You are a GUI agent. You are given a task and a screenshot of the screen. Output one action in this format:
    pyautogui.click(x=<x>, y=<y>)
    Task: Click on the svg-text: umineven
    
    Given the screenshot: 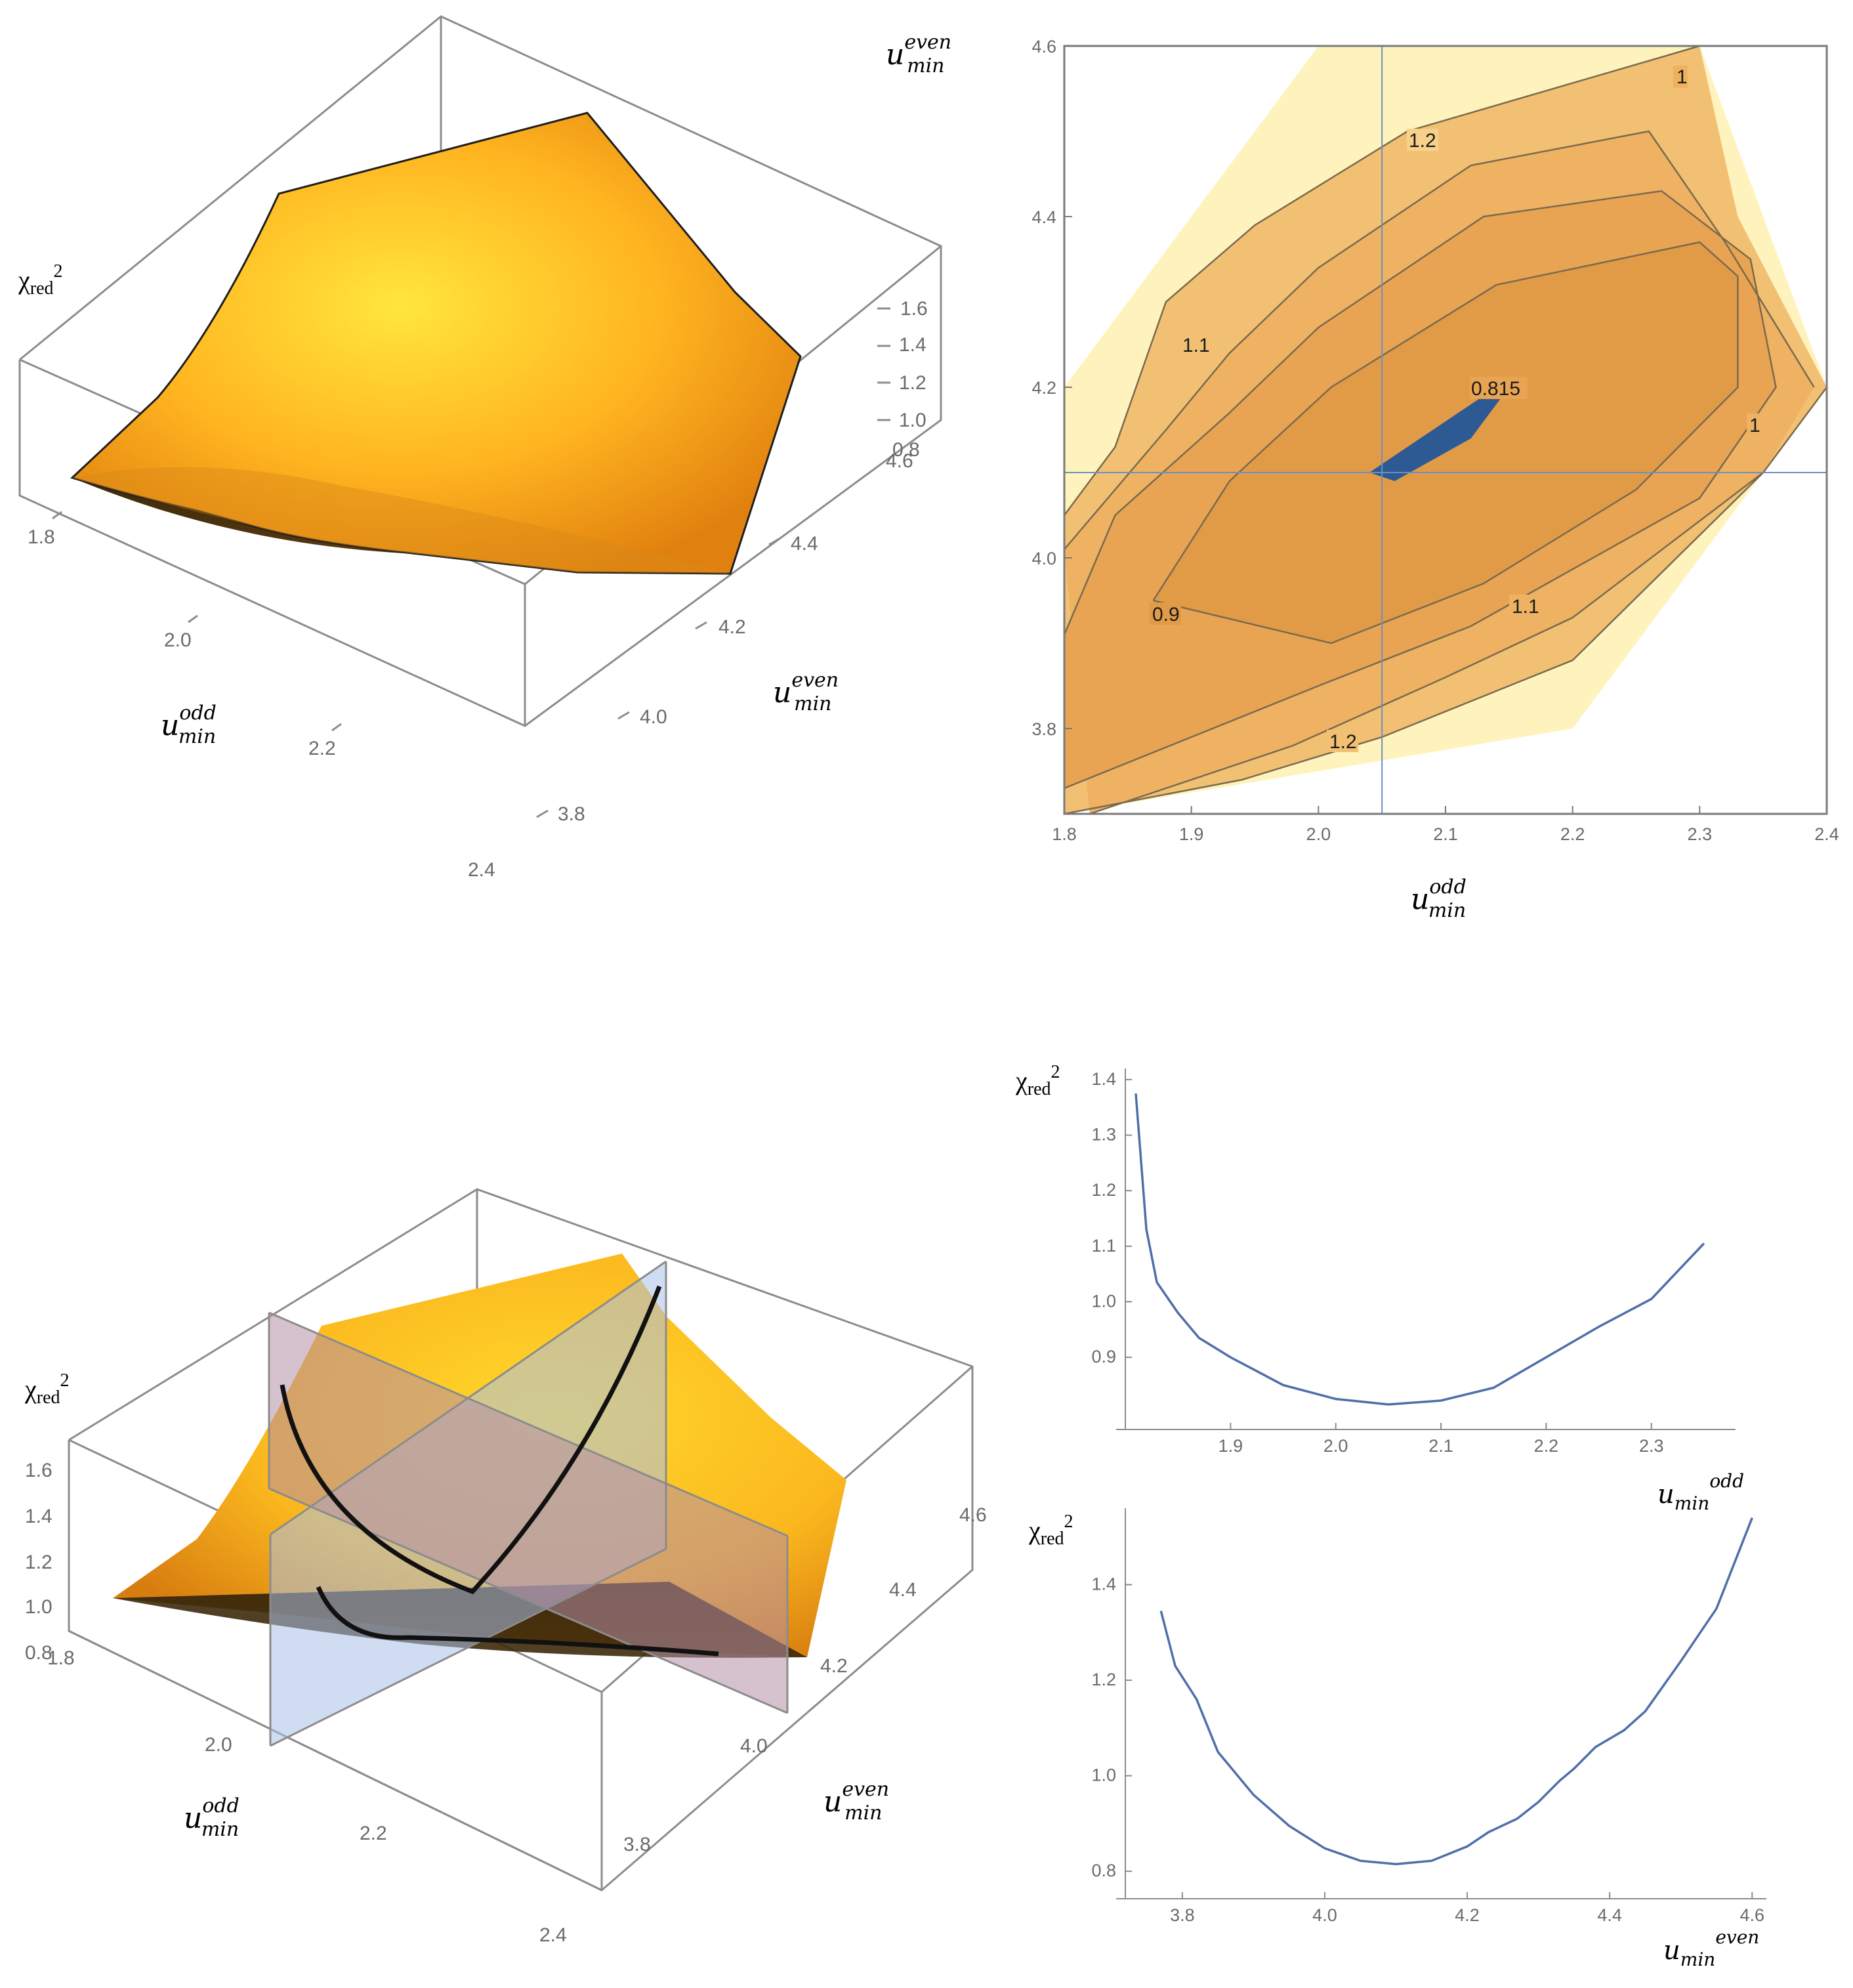 What is the action you would take?
    pyautogui.click(x=1711, y=1948)
    